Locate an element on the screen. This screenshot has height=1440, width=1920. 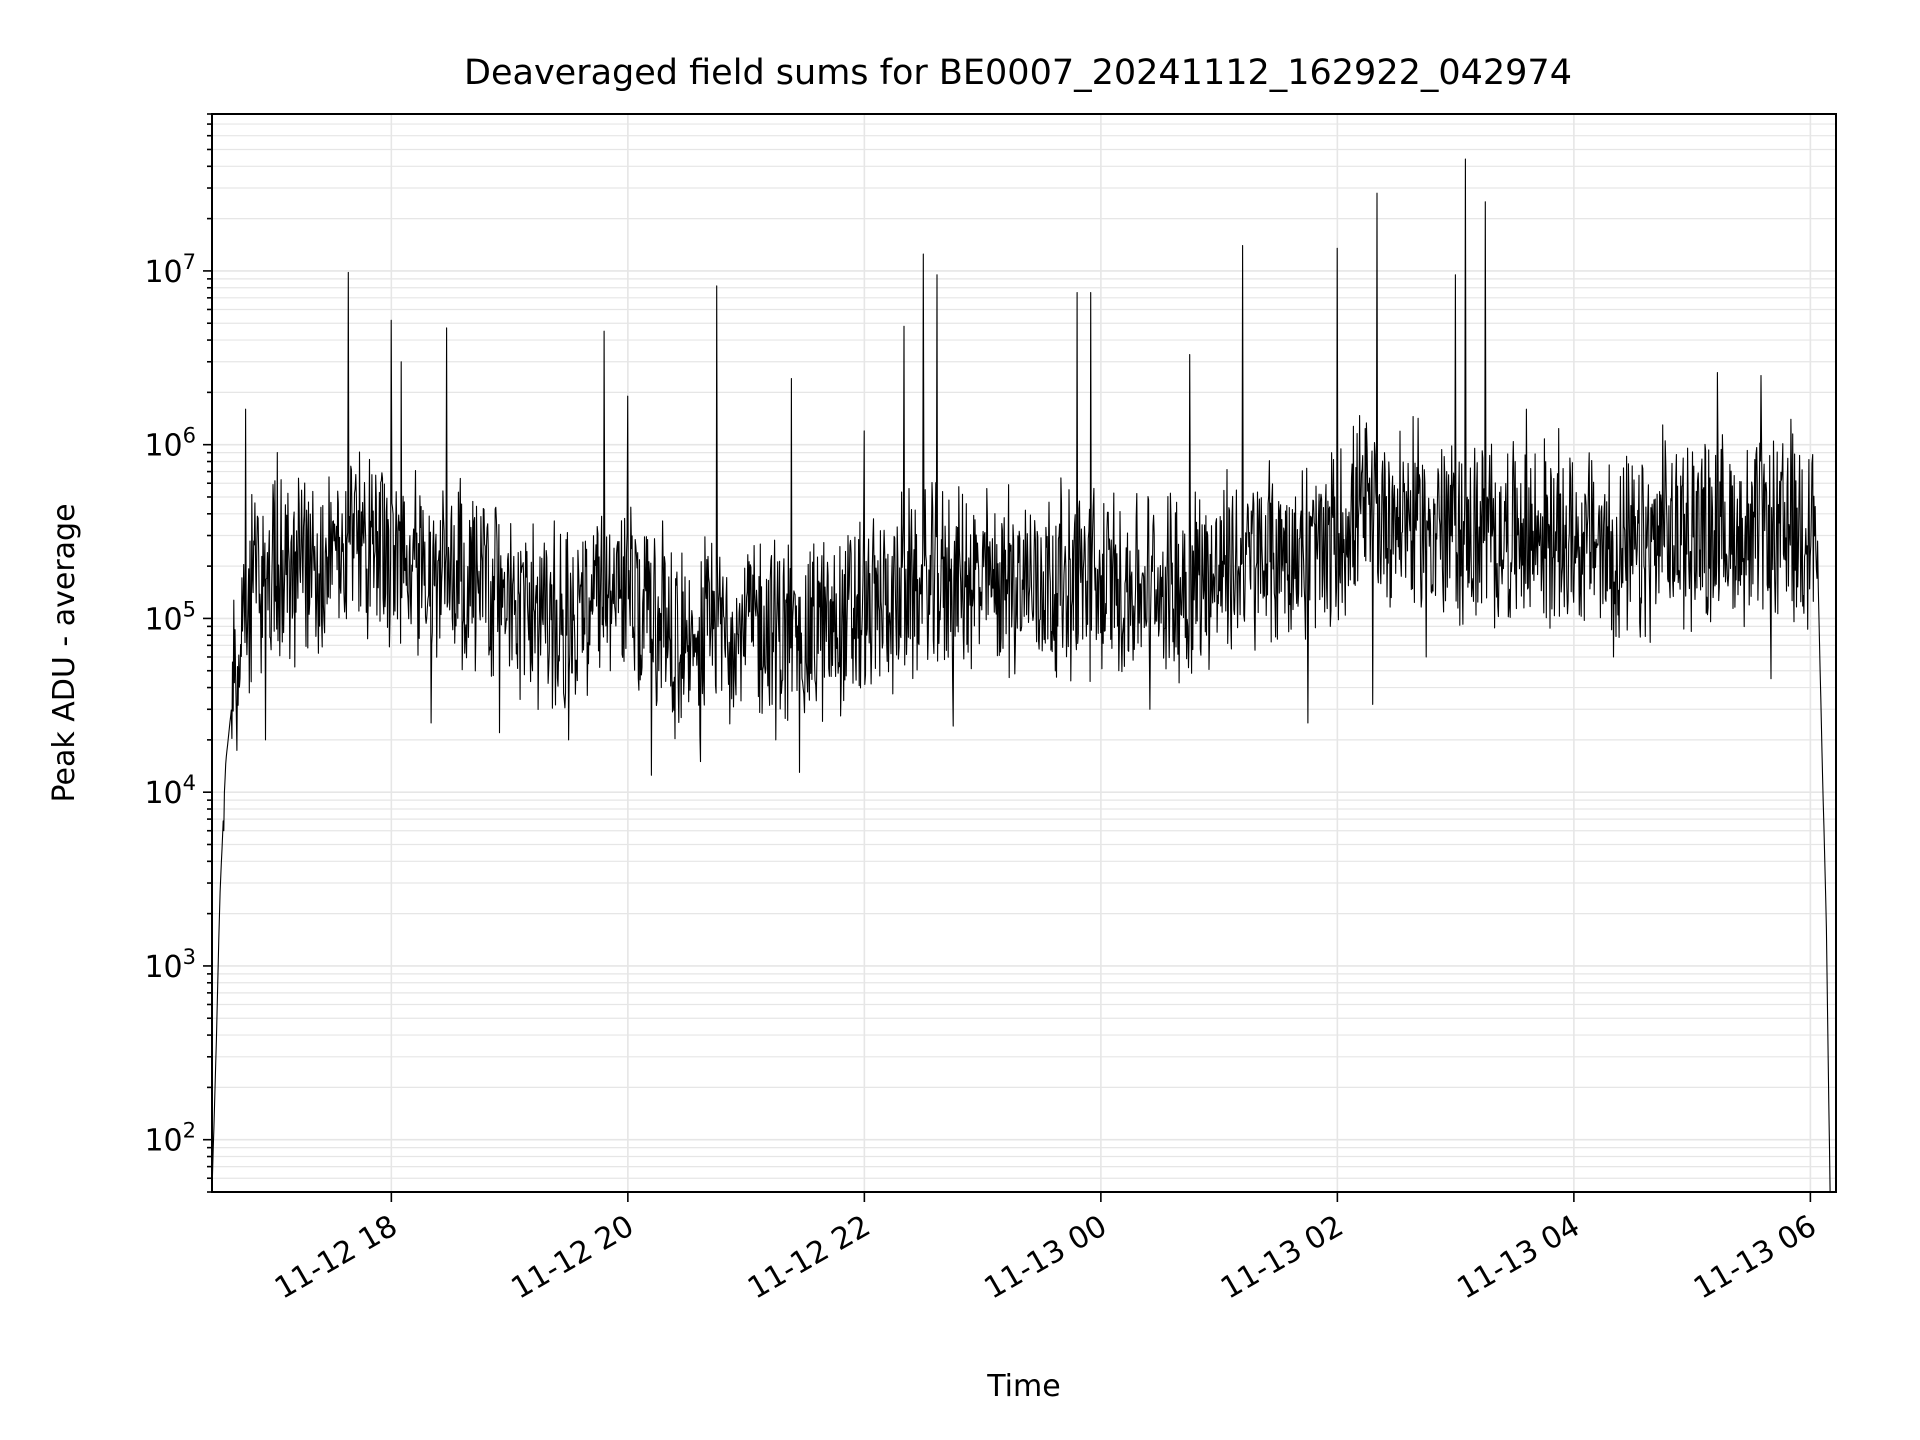
x-axis-label: Time is located at coordinates (1023, 1386).